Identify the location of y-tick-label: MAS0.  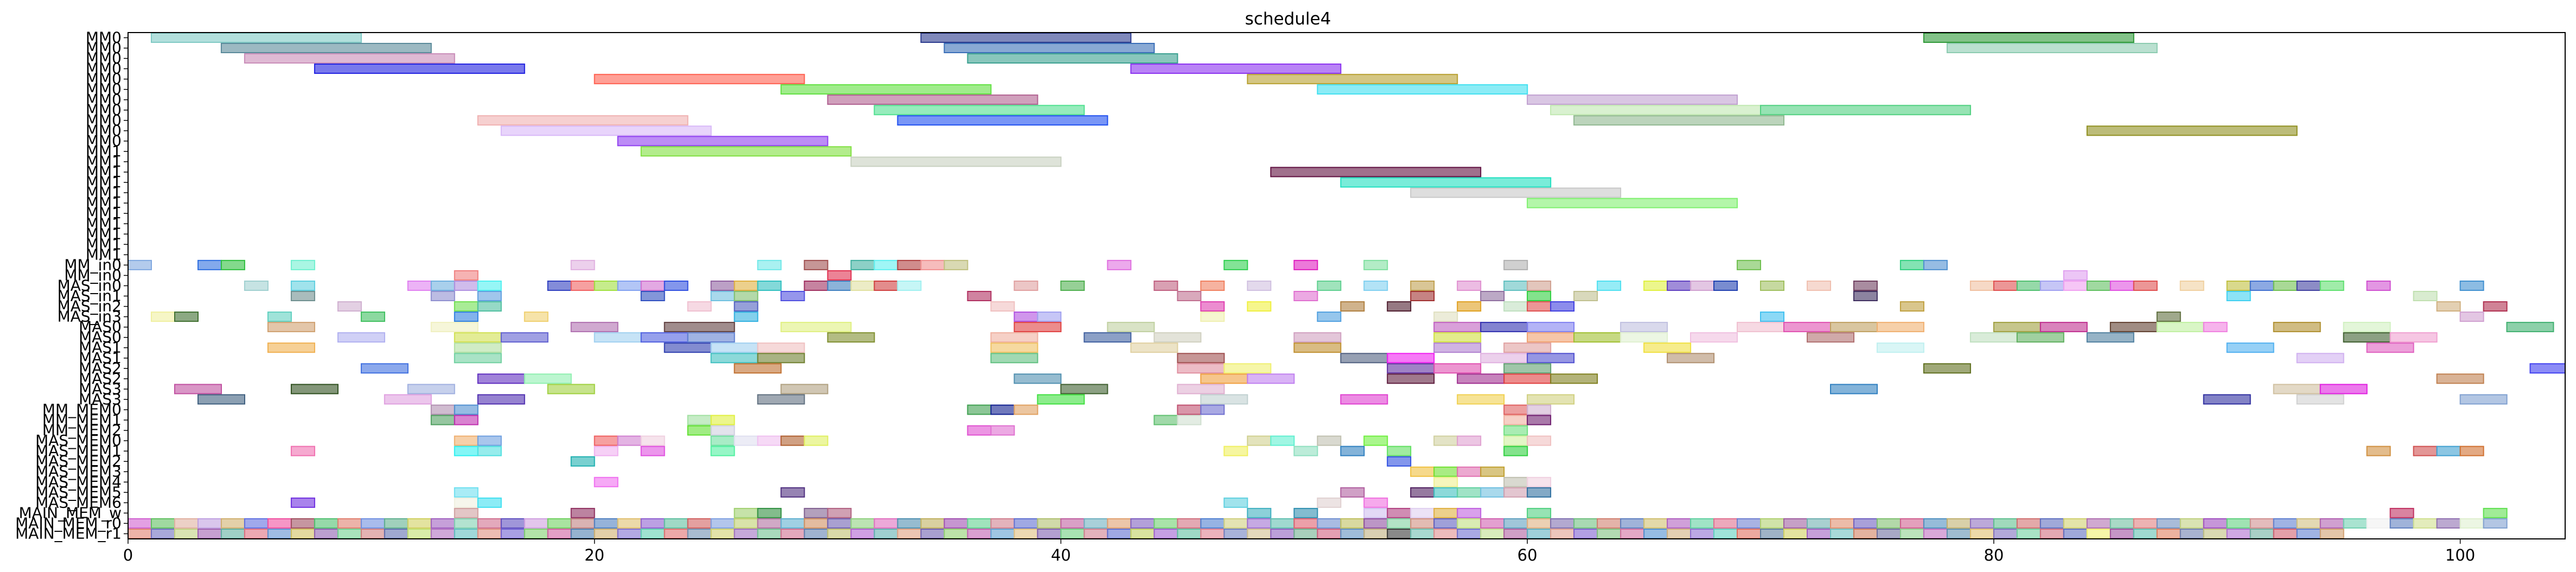
(100, 337).